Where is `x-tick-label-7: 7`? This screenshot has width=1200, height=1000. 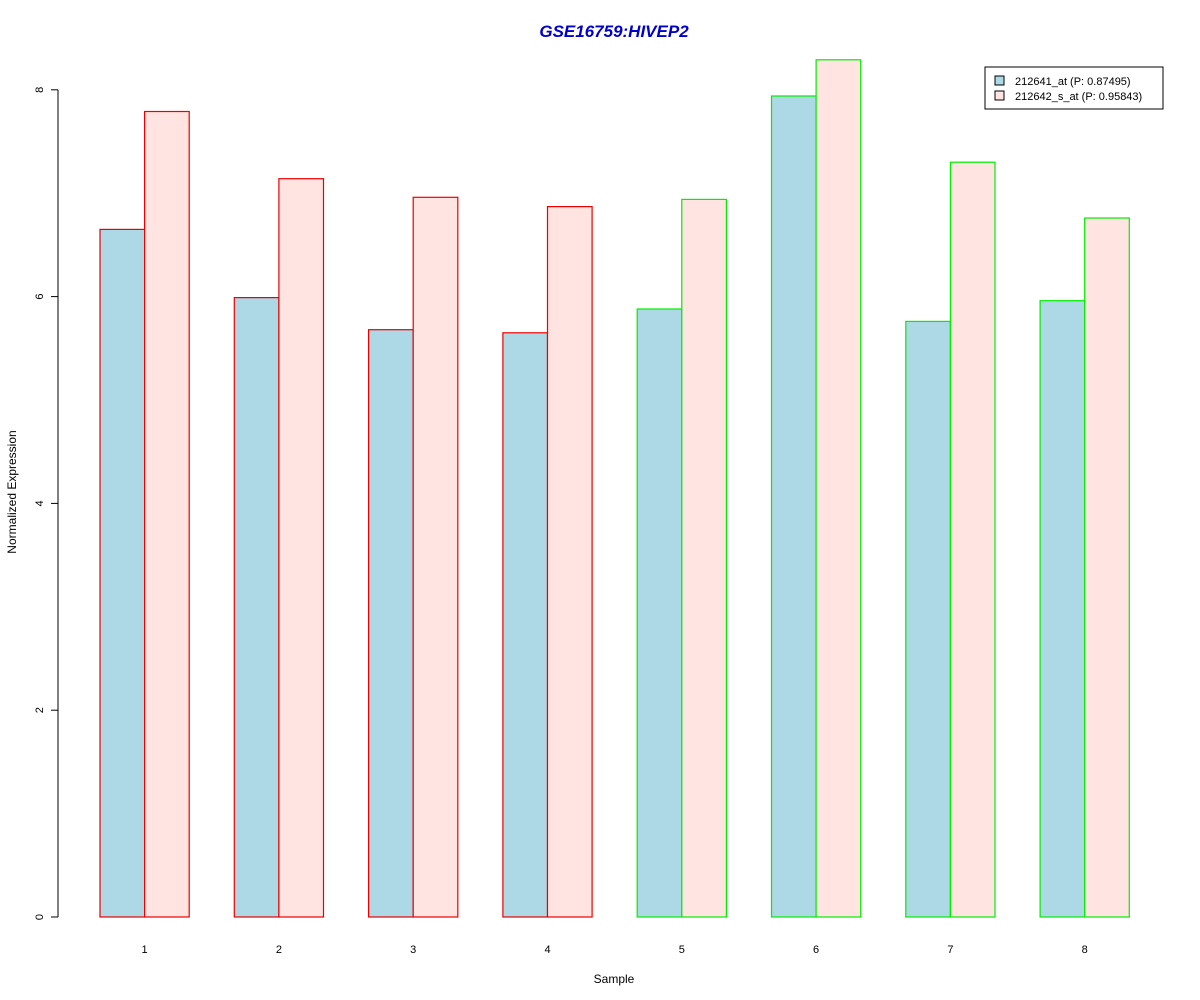
x-tick-label-7: 7 is located at coordinates (950, 950).